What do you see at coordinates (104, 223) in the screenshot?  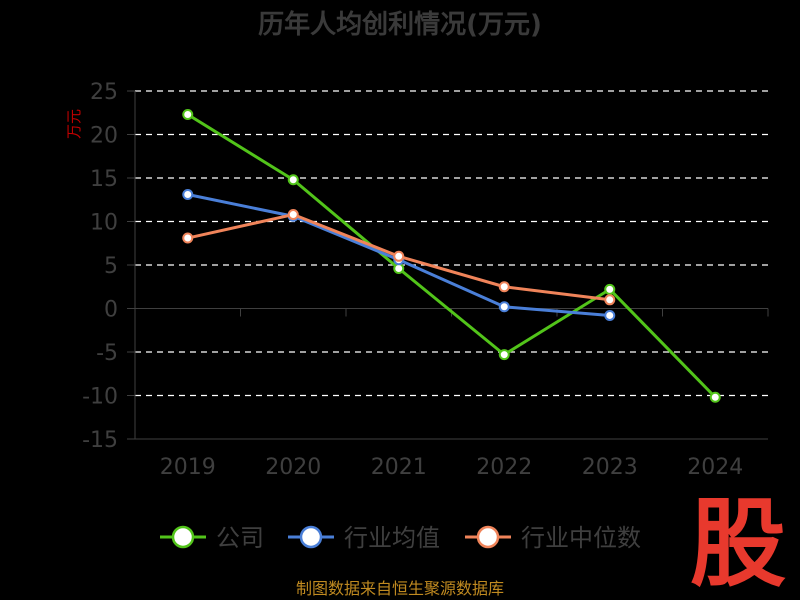 I see `y-tick-label: 10` at bounding box center [104, 223].